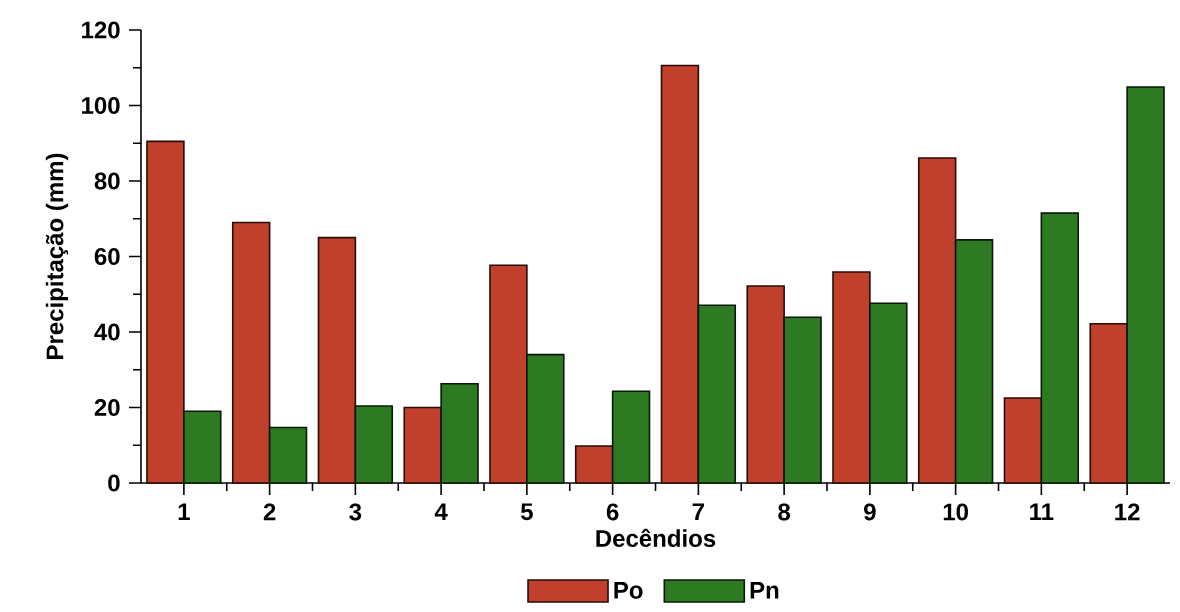  I want to click on x-tick-label: 2, so click(269, 512).